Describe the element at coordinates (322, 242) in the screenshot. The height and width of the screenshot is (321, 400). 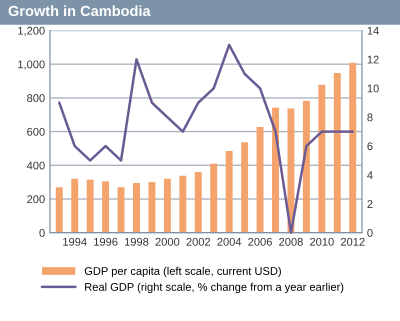
I see `x-tick-label: 2010` at that location.